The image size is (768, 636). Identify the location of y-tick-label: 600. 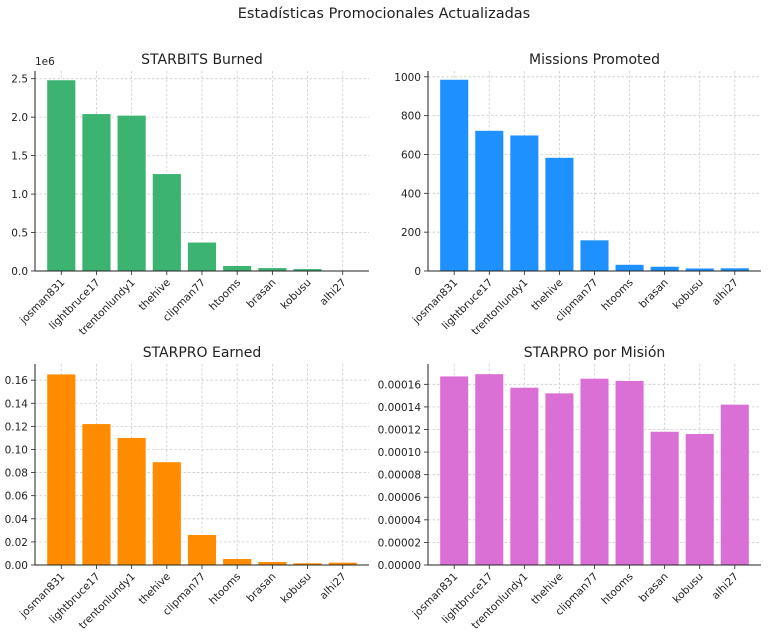
(411, 155).